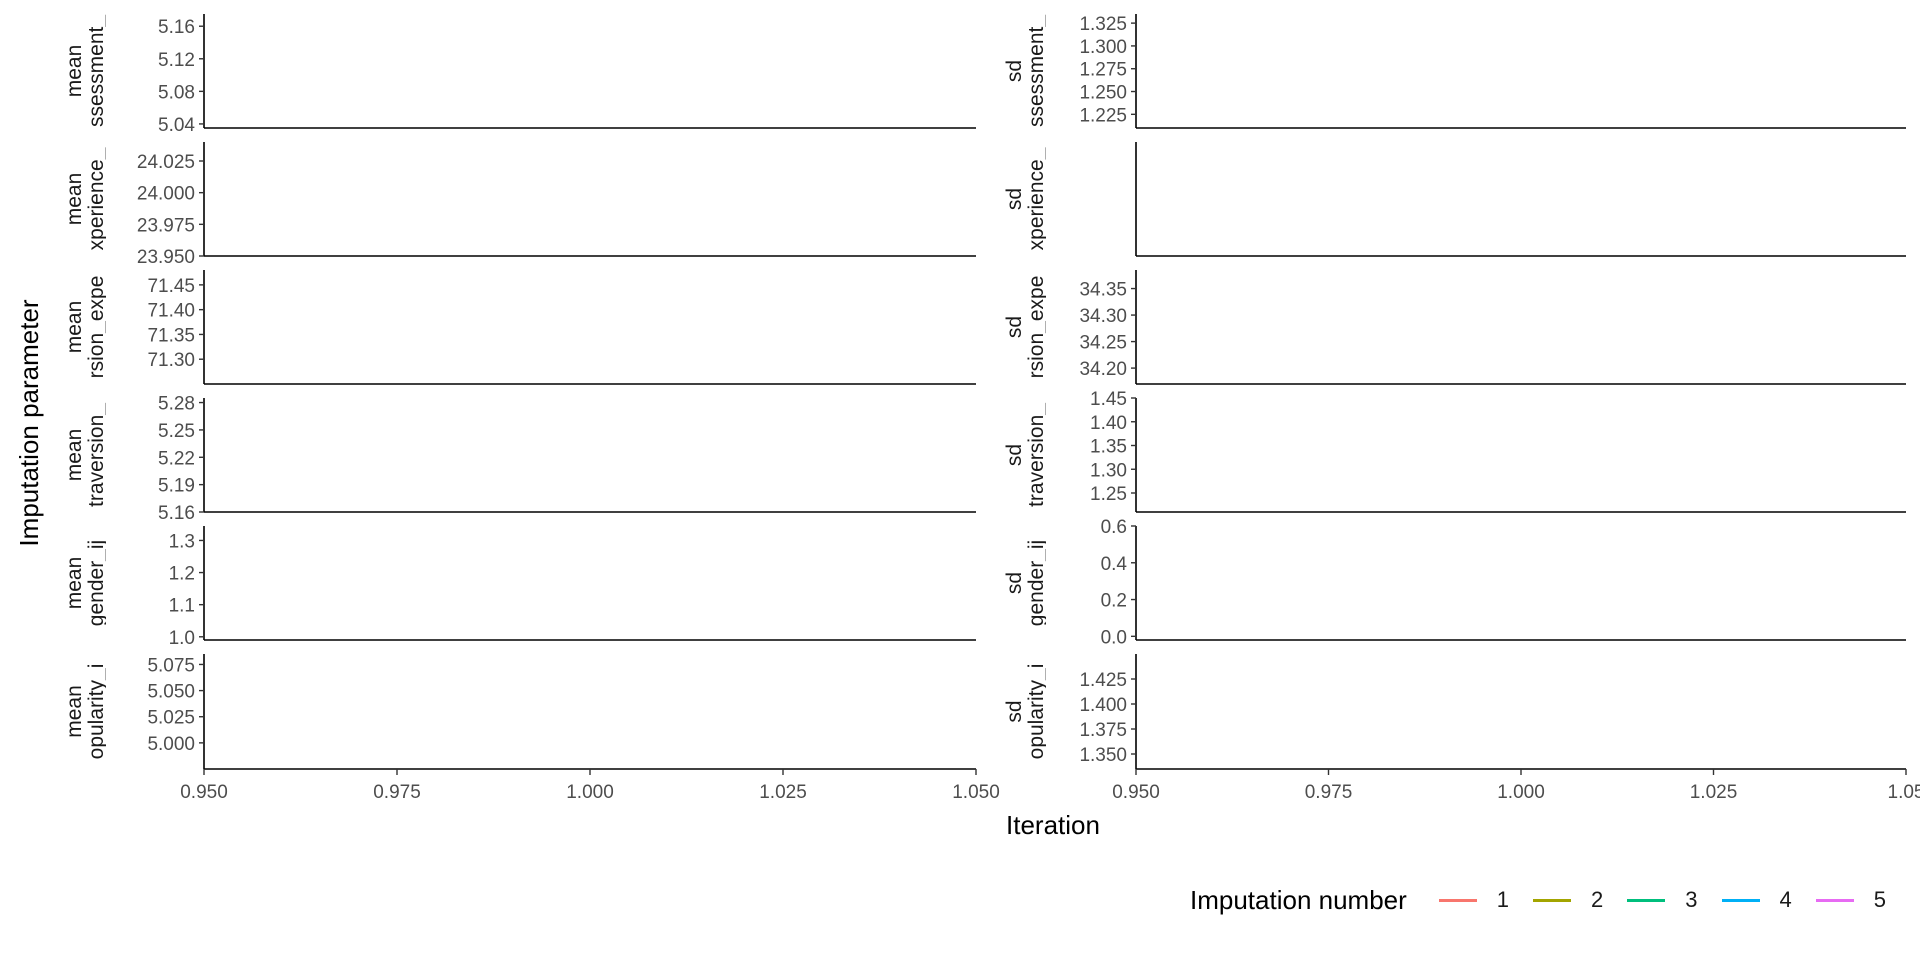  What do you see at coordinates (1691, 899) in the screenshot?
I see `legend-label-3: 3` at bounding box center [1691, 899].